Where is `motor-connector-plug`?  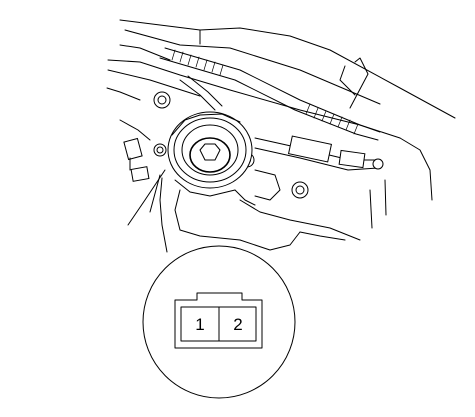
motor-connector-plug is located at coordinates (135, 150).